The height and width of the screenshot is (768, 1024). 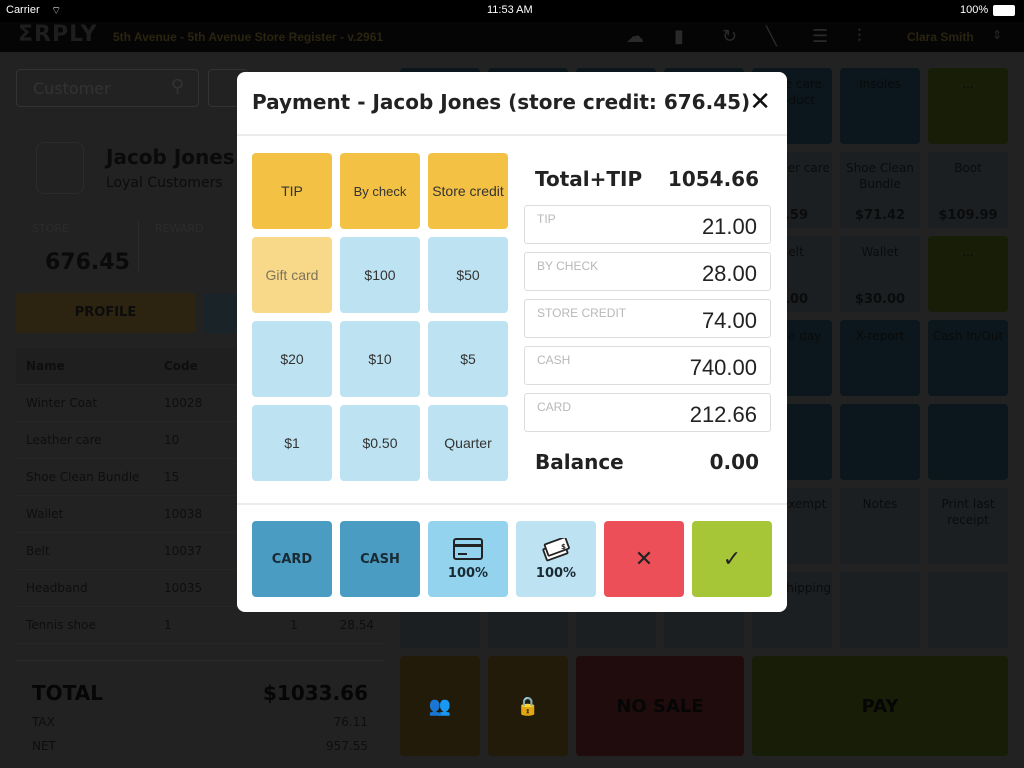 I want to click on secondary-button, so click(x=223, y=313).